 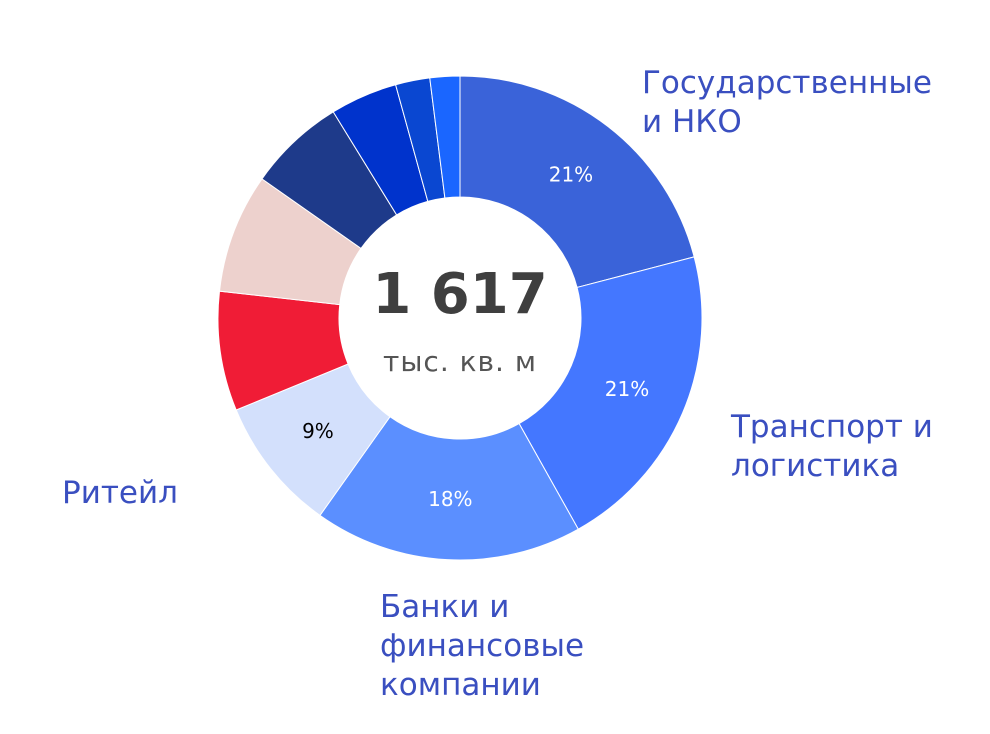 I want to click on slice-percent-label-1: 21%, so click(x=571, y=174).